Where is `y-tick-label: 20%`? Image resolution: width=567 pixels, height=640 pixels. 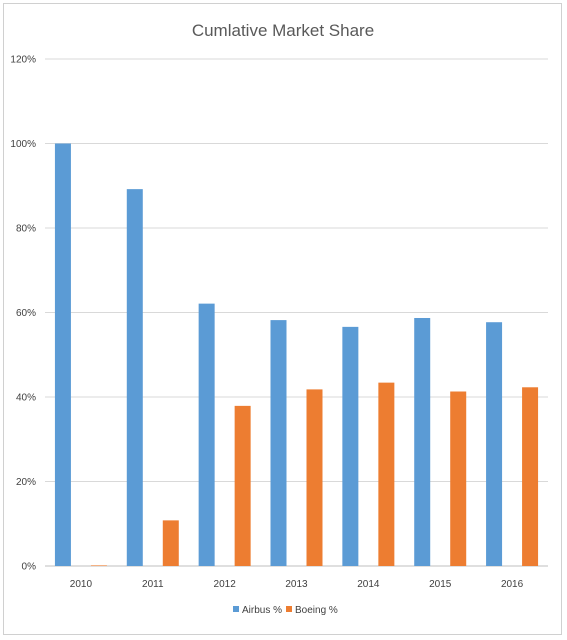
y-tick-label: 20% is located at coordinates (26, 482).